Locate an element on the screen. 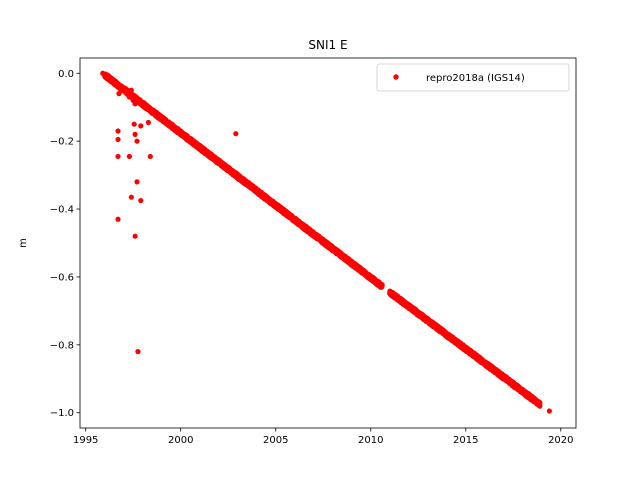 The image size is (640, 480). y-tick-label: 0.0 is located at coordinates (66, 74).